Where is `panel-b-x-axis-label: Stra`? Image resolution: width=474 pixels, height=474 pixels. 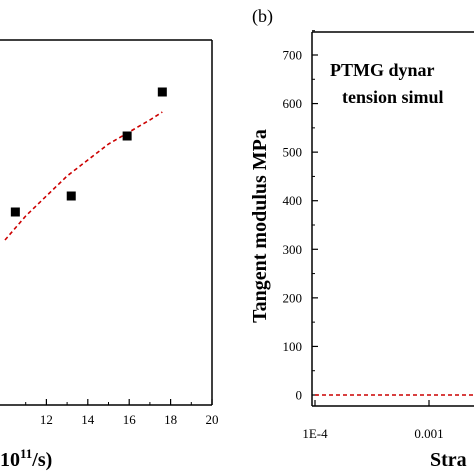
panel-b-x-axis-label: Stra is located at coordinates (448, 460).